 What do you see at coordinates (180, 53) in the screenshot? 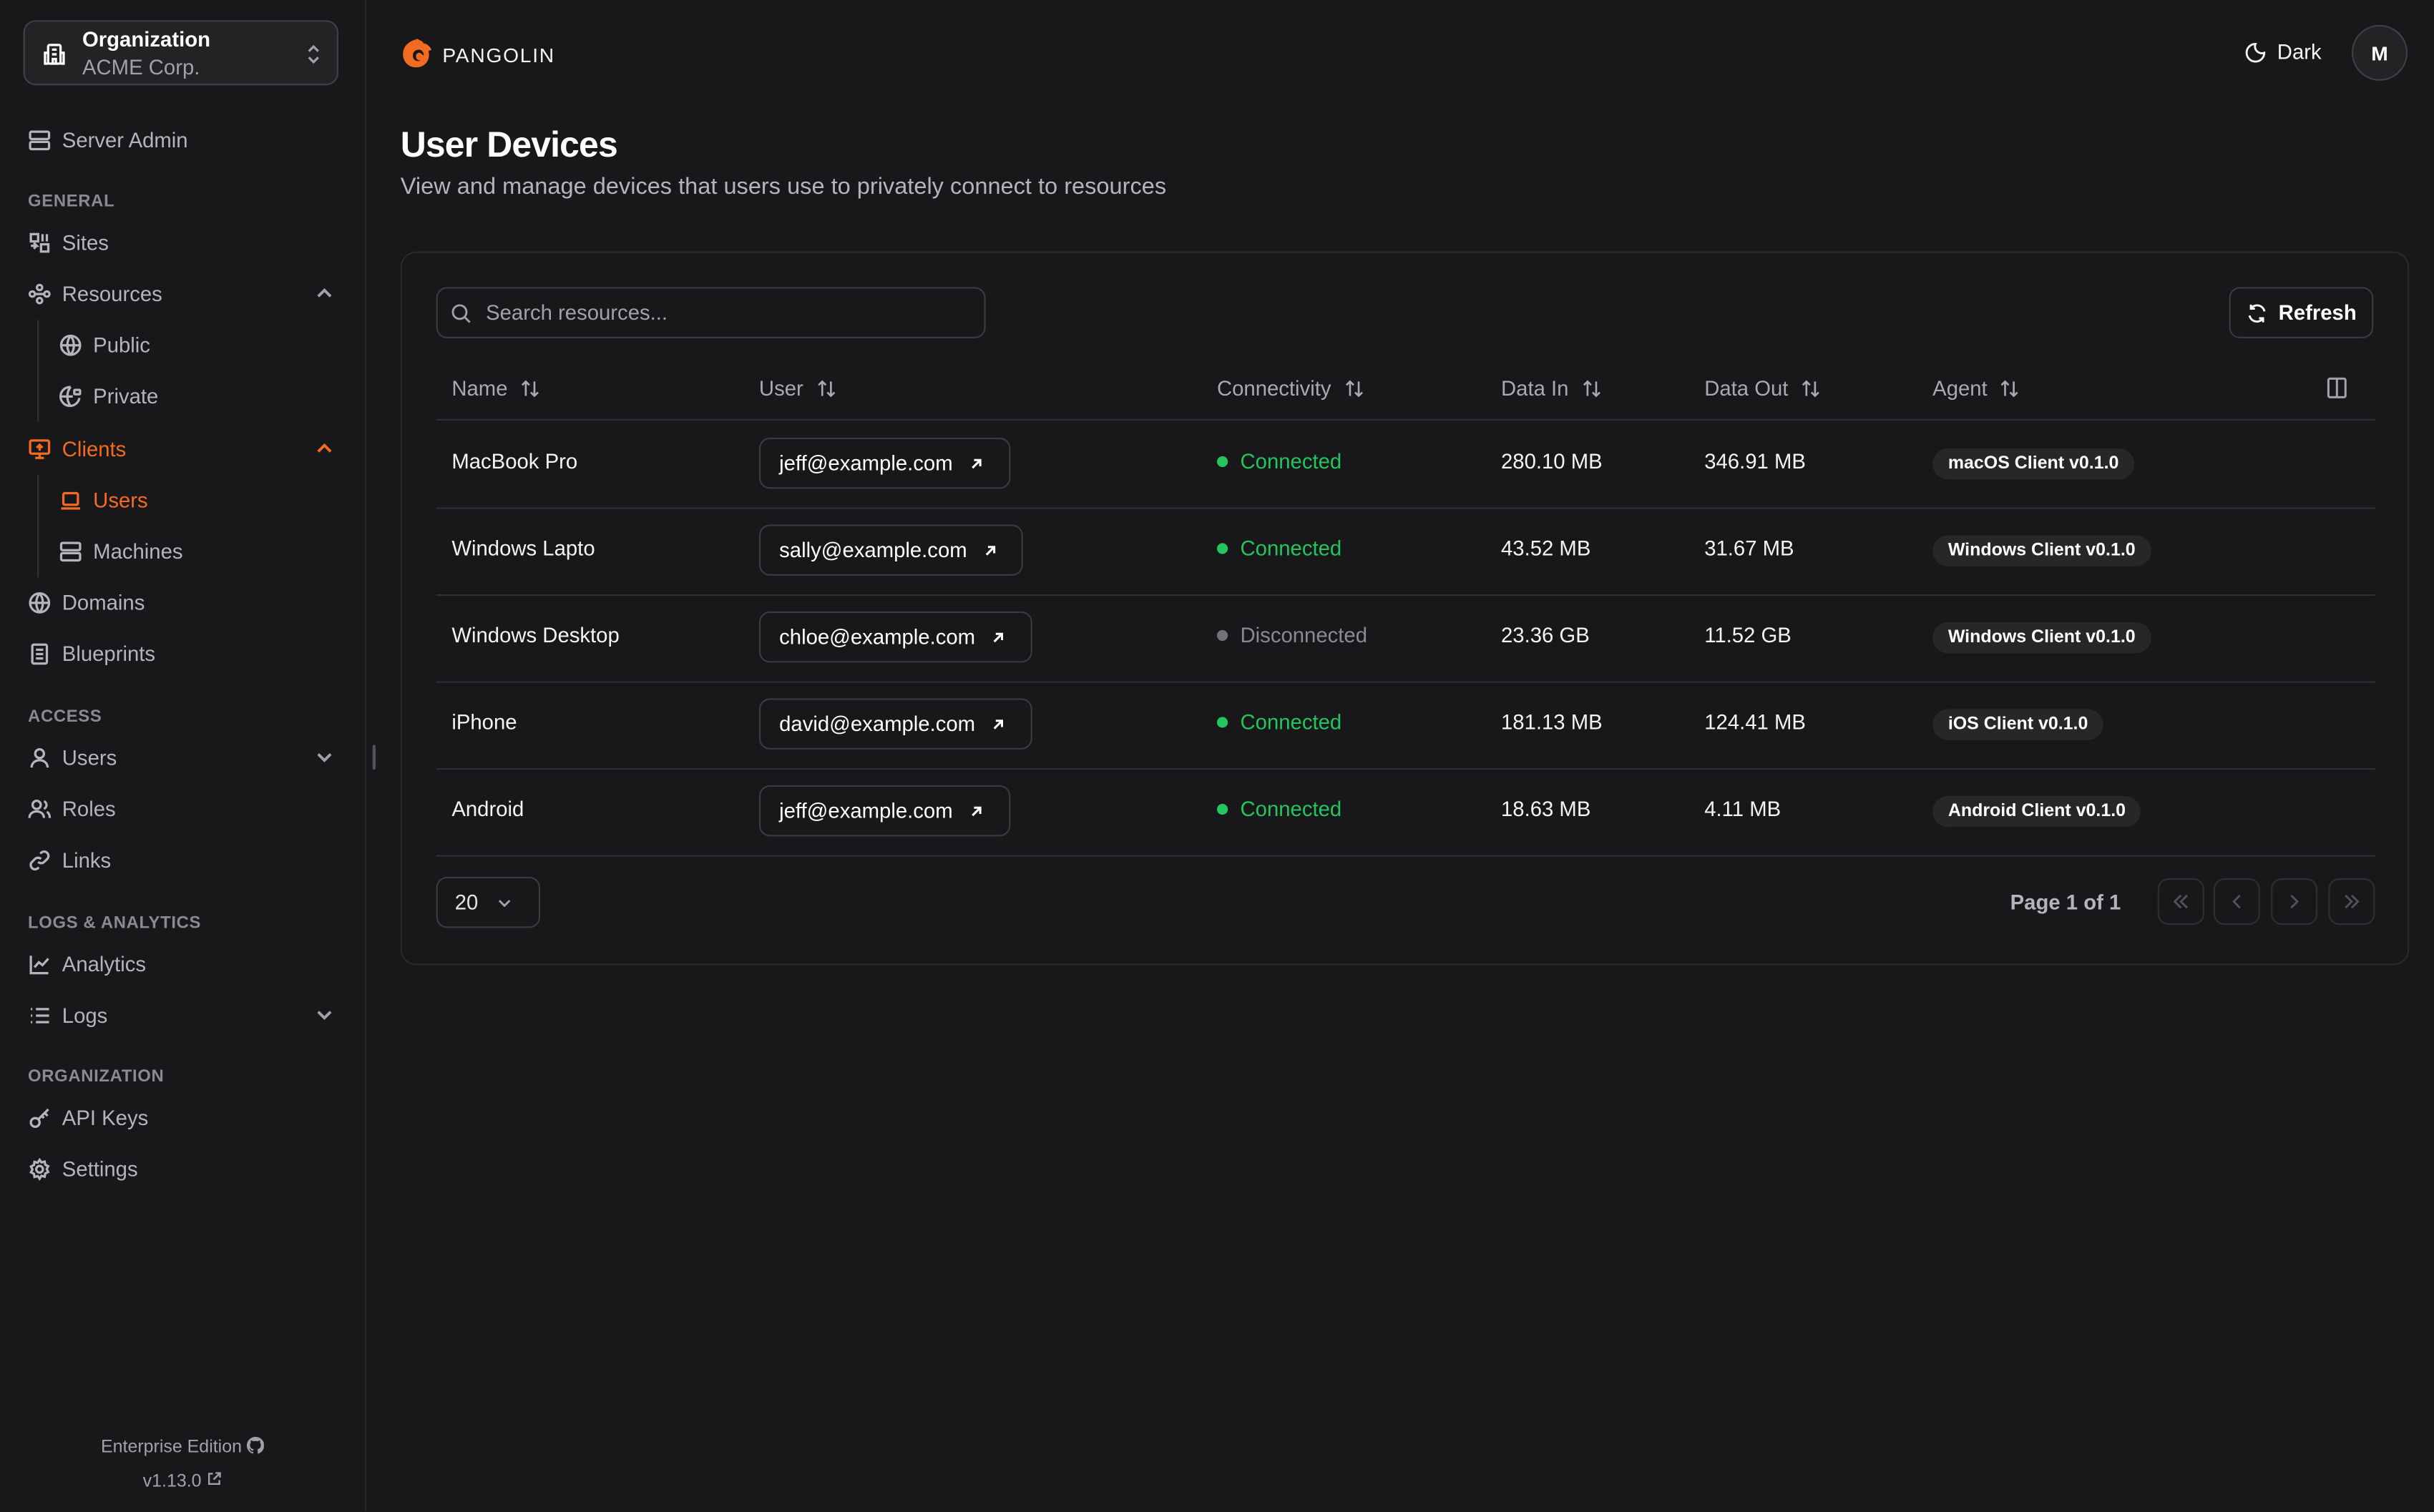
I see `org-selector: Organization ACME Corp.` at bounding box center [180, 53].